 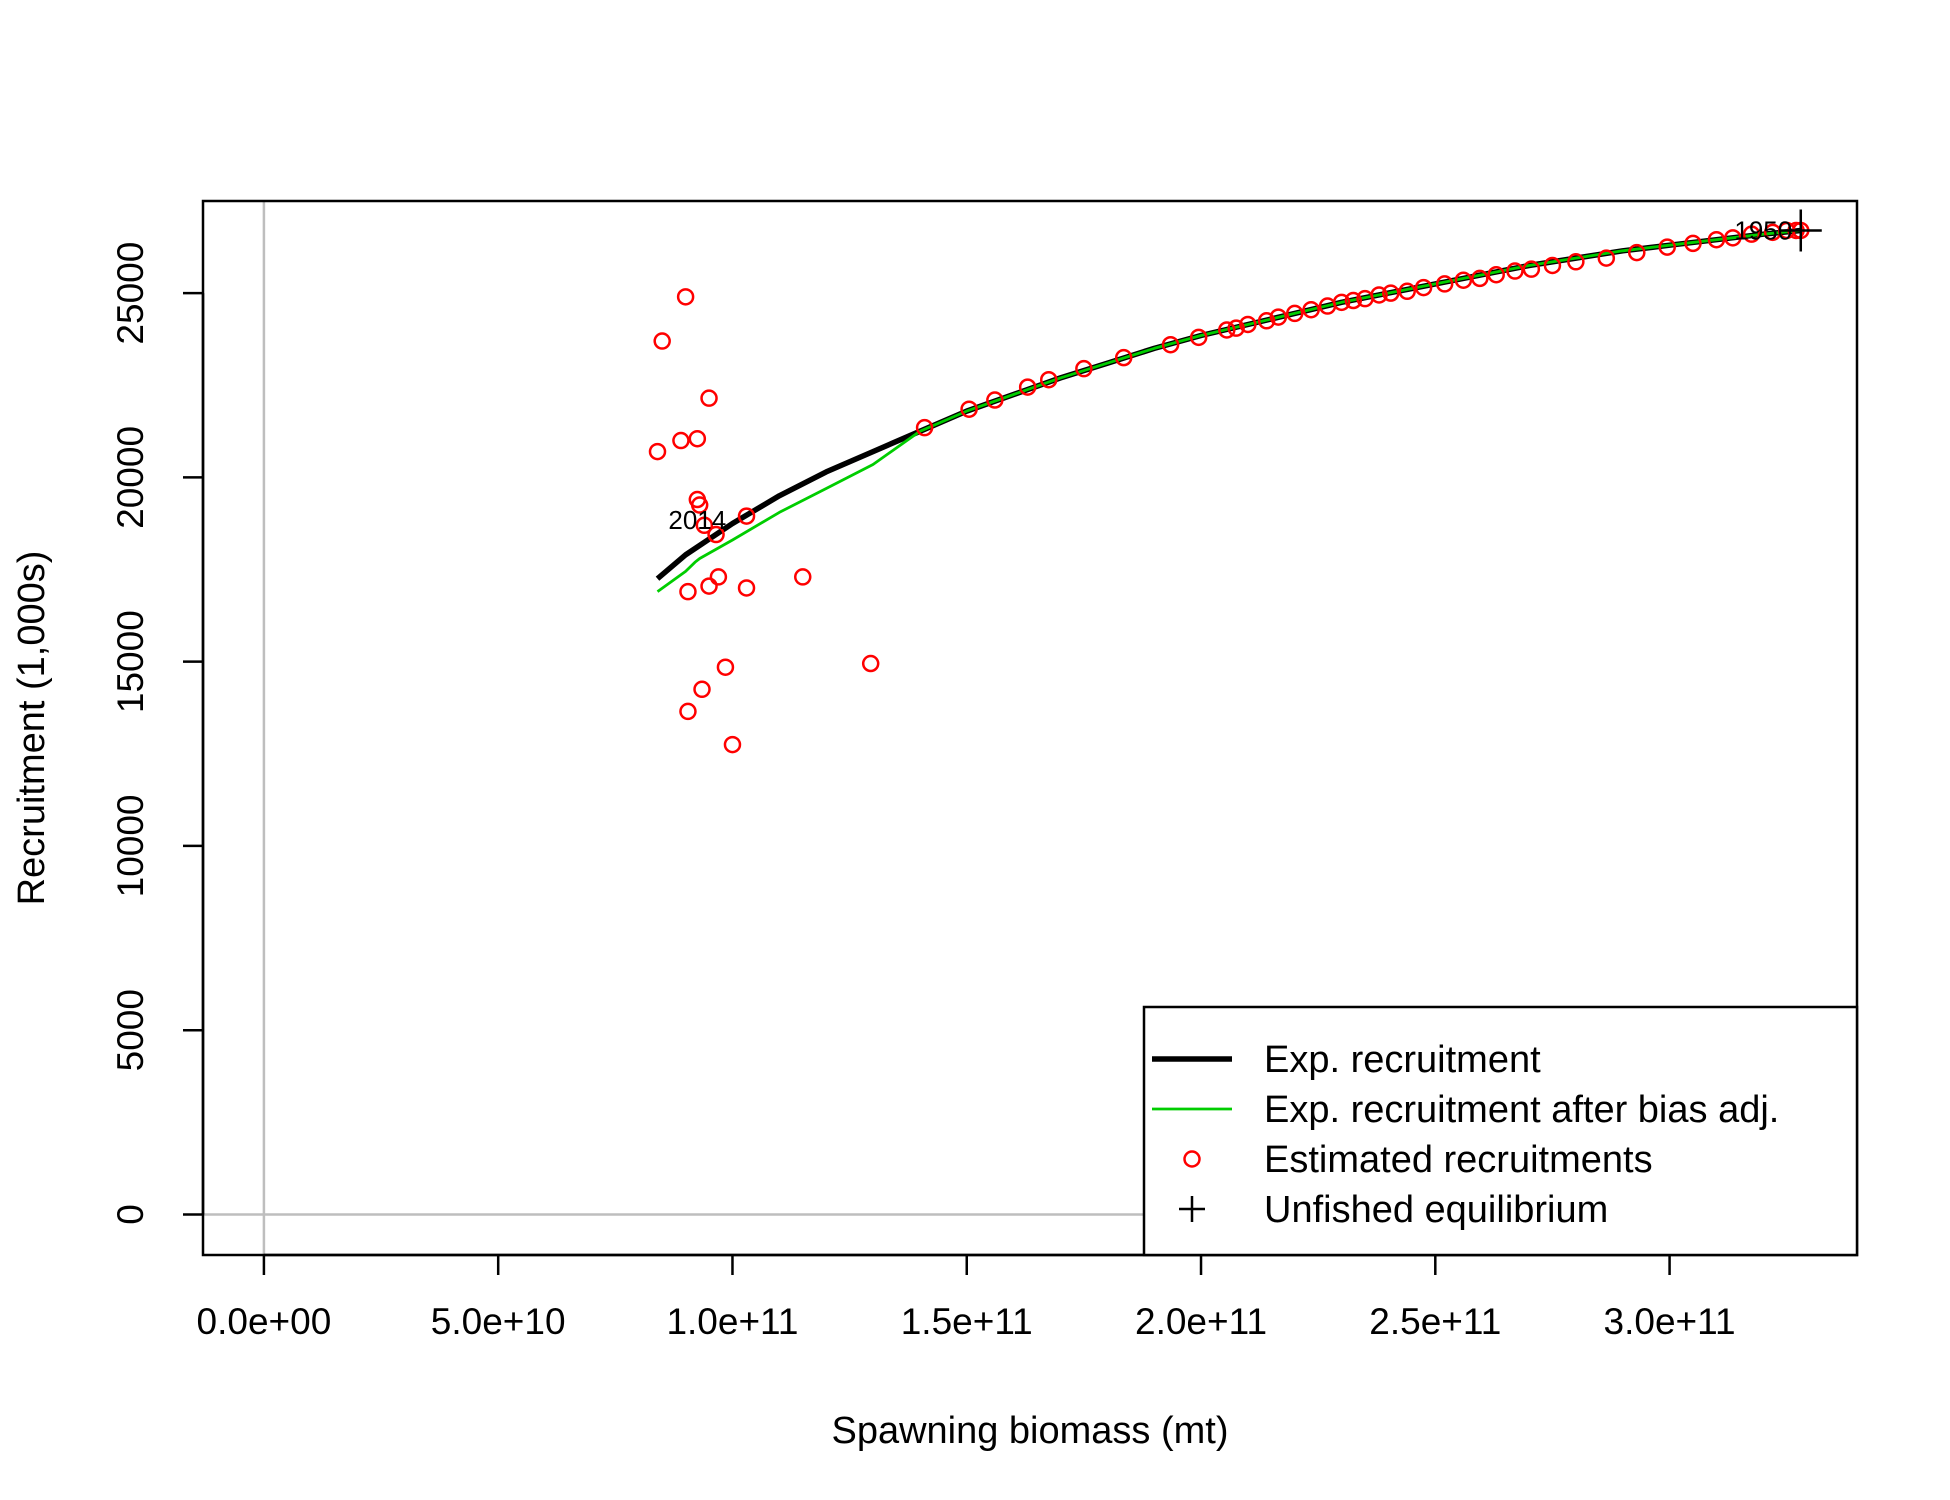 What do you see at coordinates (130, 1030) in the screenshot?
I see `y-tick-label: 5000` at bounding box center [130, 1030].